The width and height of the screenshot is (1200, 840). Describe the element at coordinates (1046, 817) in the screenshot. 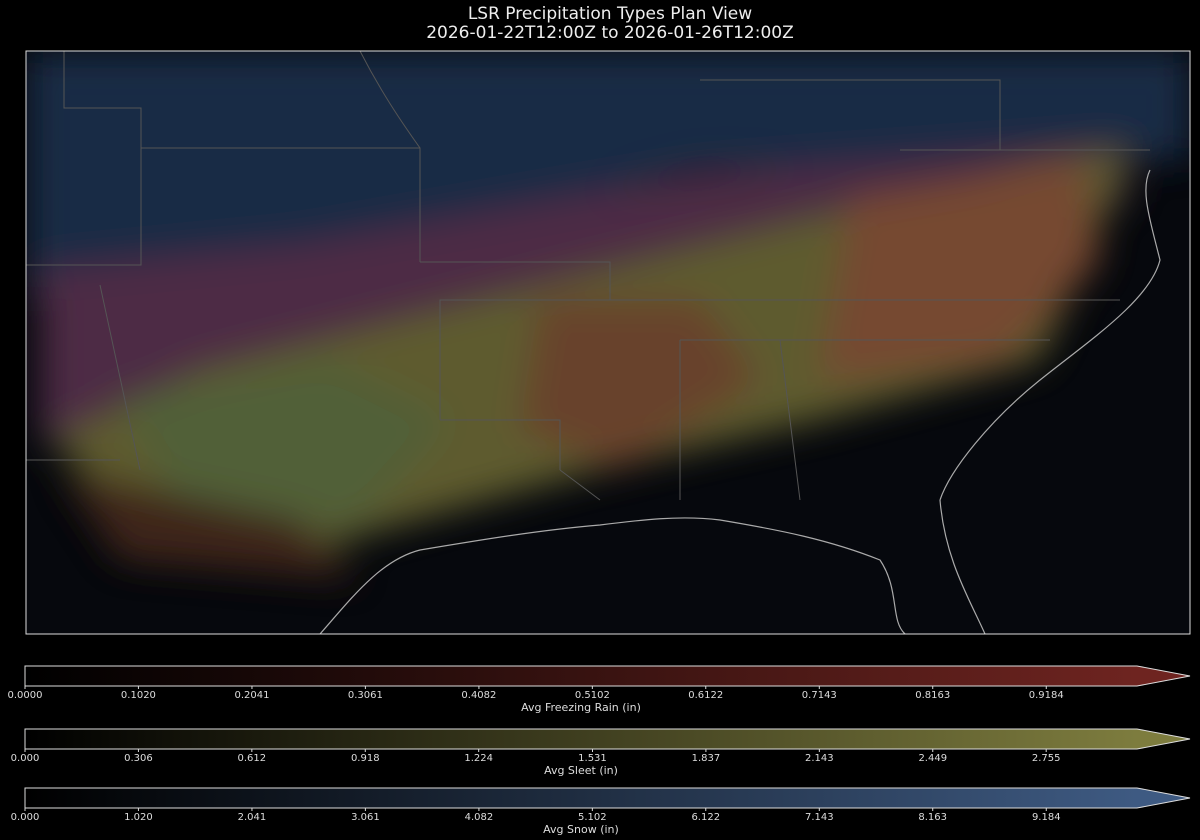

I see `colorbar-tick-label: 9.184` at that location.